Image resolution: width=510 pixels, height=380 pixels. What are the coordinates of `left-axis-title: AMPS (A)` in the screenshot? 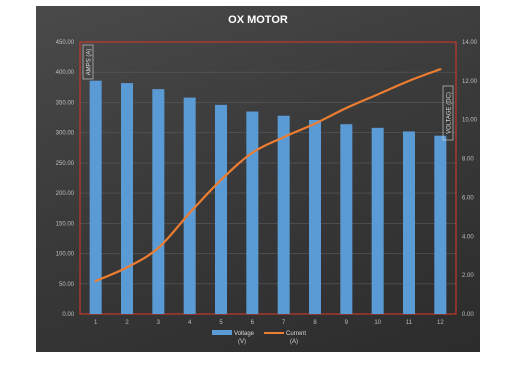 It's located at (88, 62).